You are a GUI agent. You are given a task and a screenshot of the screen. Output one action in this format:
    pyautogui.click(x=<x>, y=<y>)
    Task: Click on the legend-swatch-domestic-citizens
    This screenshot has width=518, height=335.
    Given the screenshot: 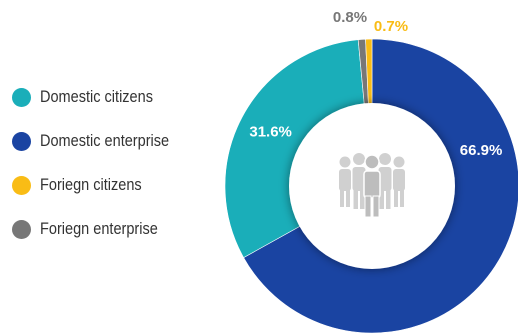 What is the action you would take?
    pyautogui.click(x=21, y=97)
    